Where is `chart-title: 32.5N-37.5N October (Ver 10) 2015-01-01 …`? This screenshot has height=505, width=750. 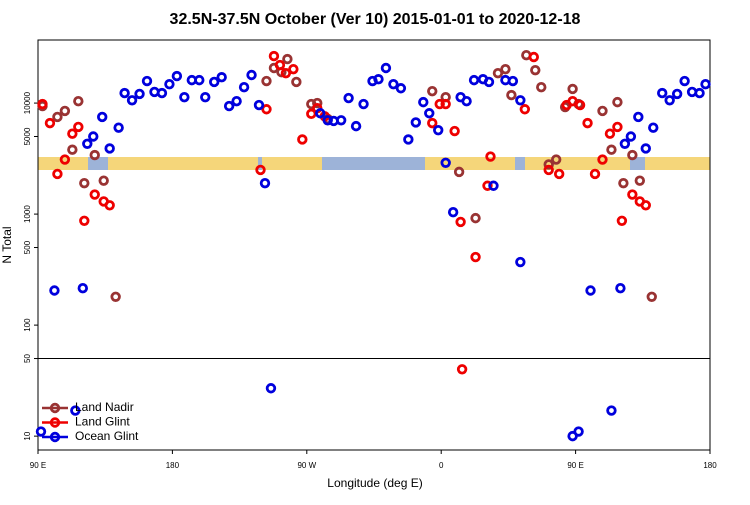 chart-title: 32.5N-37.5N October (Ver 10) 2015-01-01 … is located at coordinates (375, 19).